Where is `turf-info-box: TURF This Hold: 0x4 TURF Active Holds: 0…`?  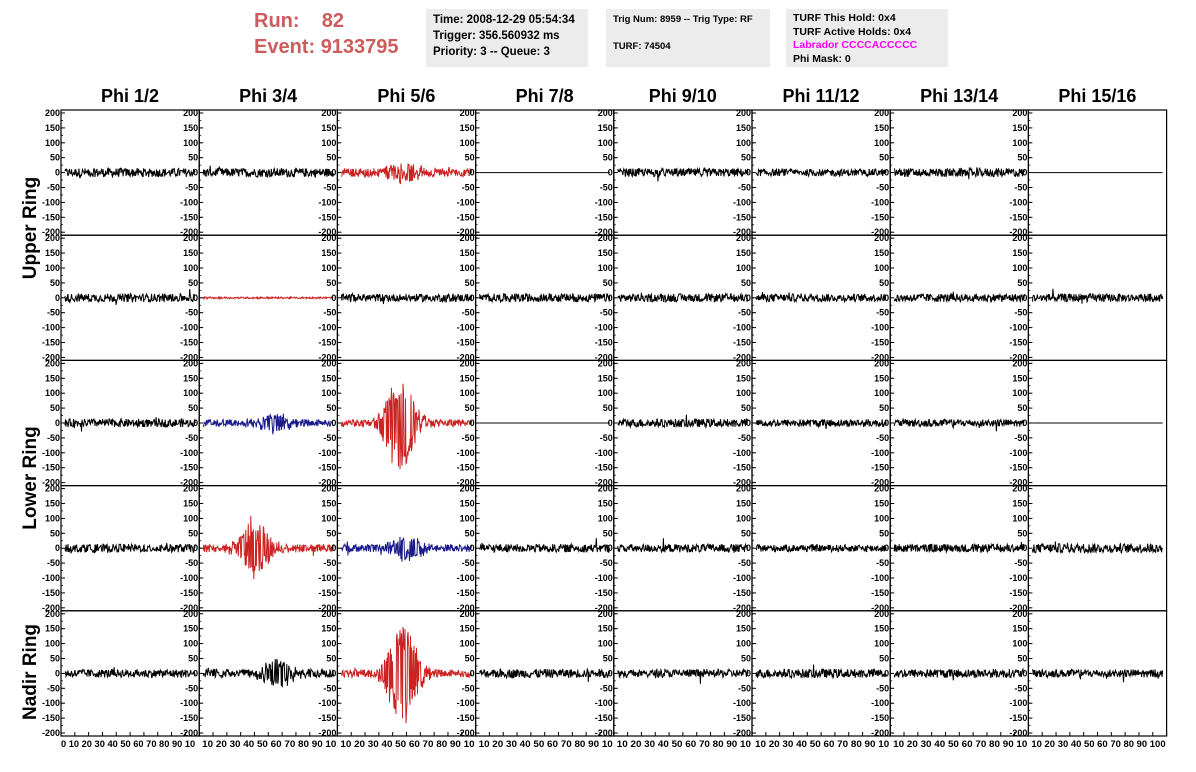 turf-info-box: TURF This Hold: 0x4 TURF Active Holds: 0… is located at coordinates (867, 38).